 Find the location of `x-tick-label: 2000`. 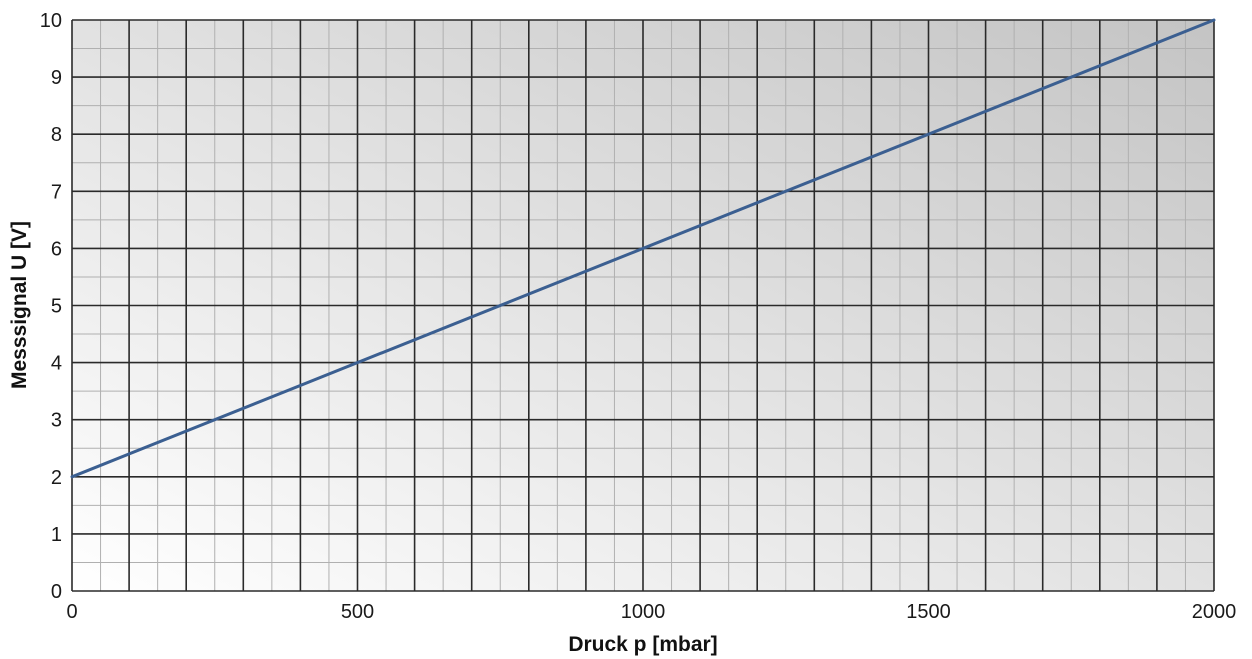

x-tick-label: 2000 is located at coordinates (1214, 612).